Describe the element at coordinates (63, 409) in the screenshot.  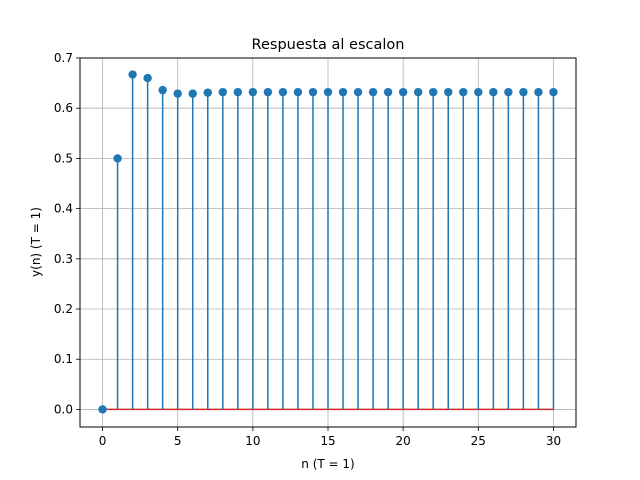
I see `y-tick-label: 0.0` at that location.